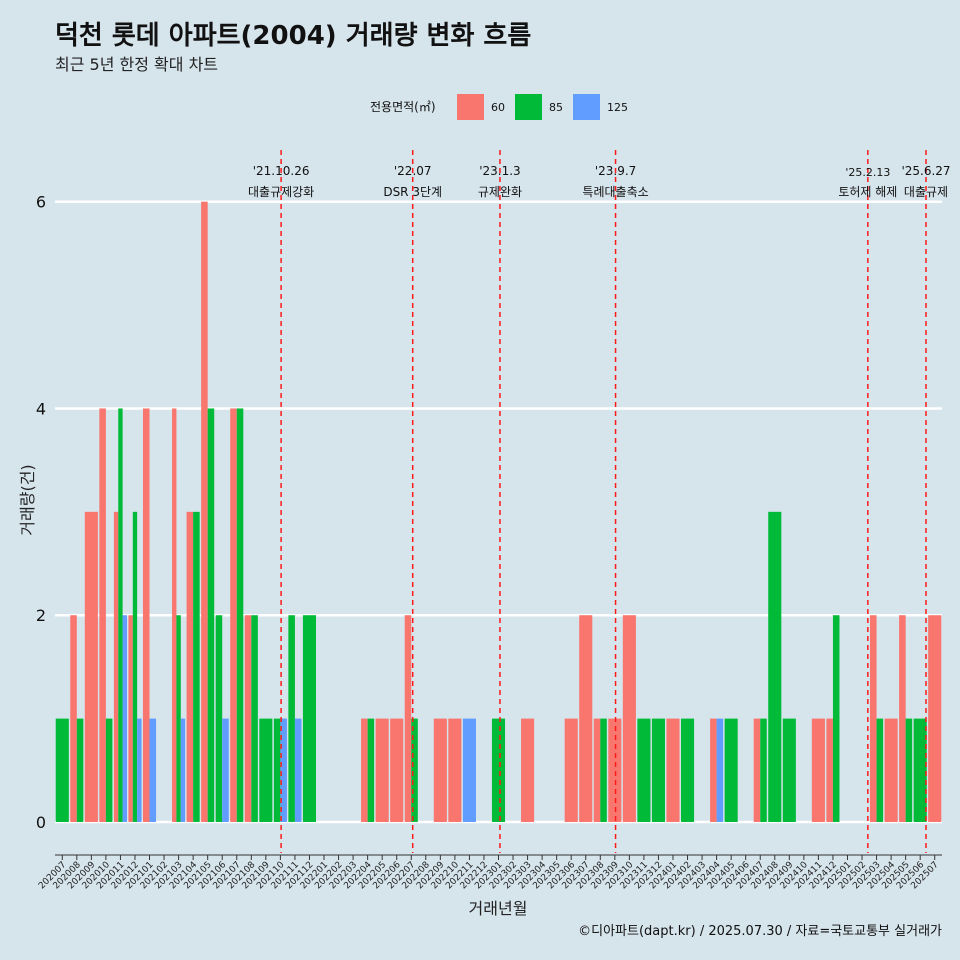  Describe the element at coordinates (281, 192) in the screenshot. I see `event-label: 대출규제강화` at that location.